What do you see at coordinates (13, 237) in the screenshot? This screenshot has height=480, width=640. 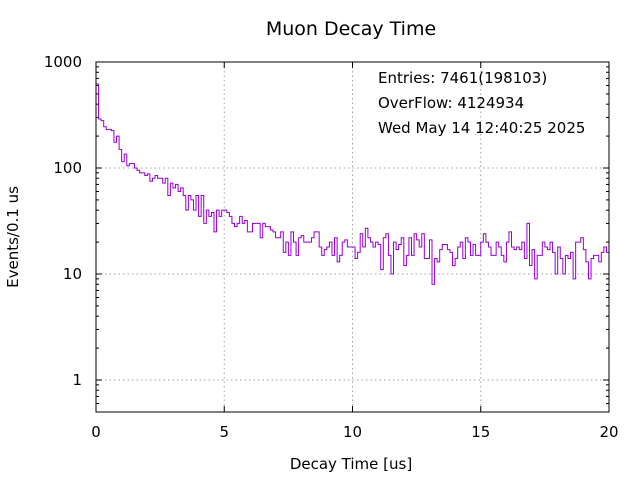 I see `y-axis-label: Events/0.1 us` at bounding box center [13, 237].